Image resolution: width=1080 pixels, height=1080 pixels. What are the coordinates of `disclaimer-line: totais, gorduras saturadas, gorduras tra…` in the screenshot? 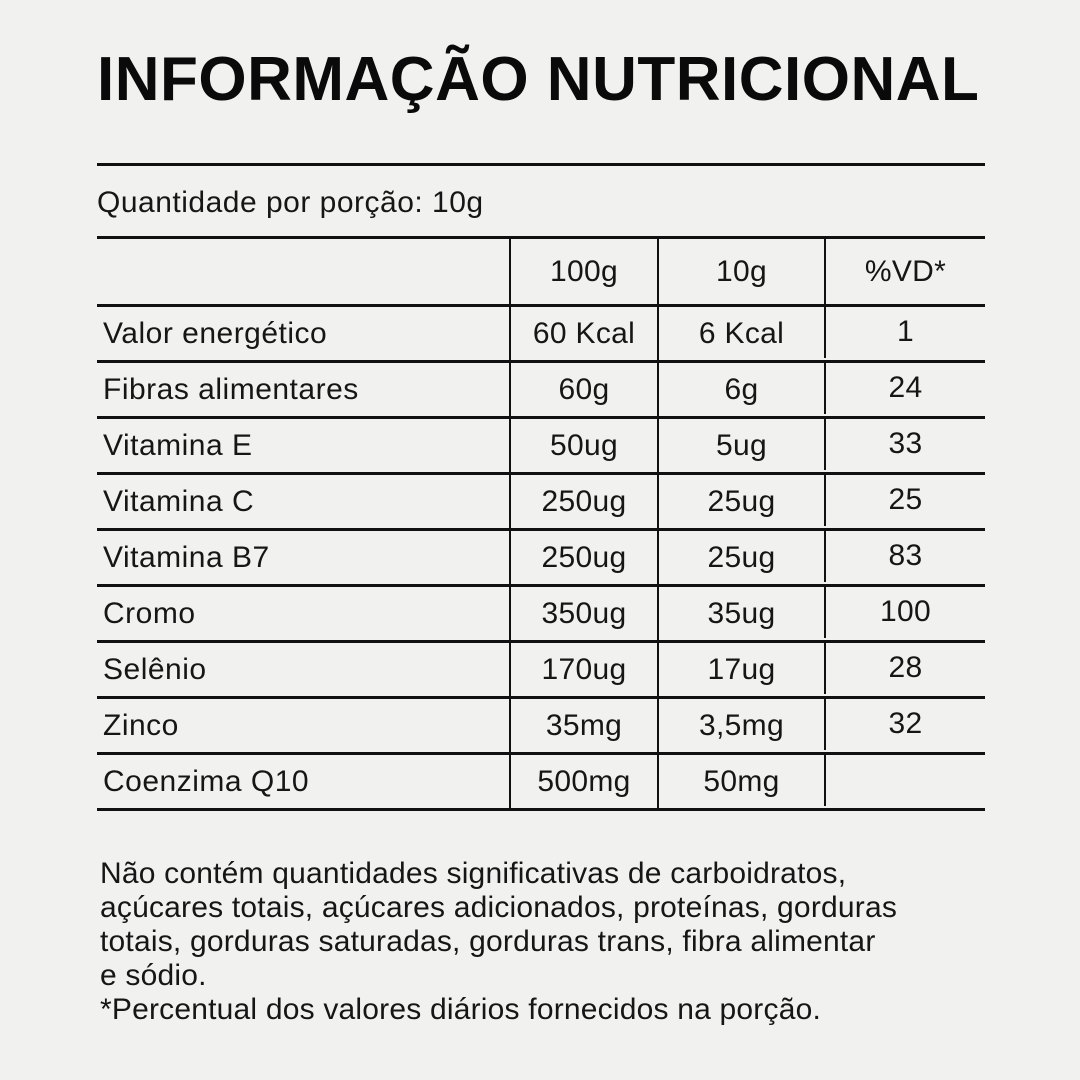 It's located at (488, 941).